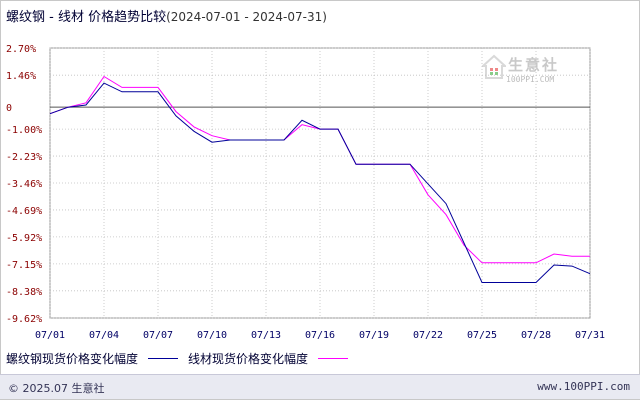 The width and height of the screenshot is (640, 400). Describe the element at coordinates (163, 358) in the screenshot. I see `legend-swatch-series1` at that location.